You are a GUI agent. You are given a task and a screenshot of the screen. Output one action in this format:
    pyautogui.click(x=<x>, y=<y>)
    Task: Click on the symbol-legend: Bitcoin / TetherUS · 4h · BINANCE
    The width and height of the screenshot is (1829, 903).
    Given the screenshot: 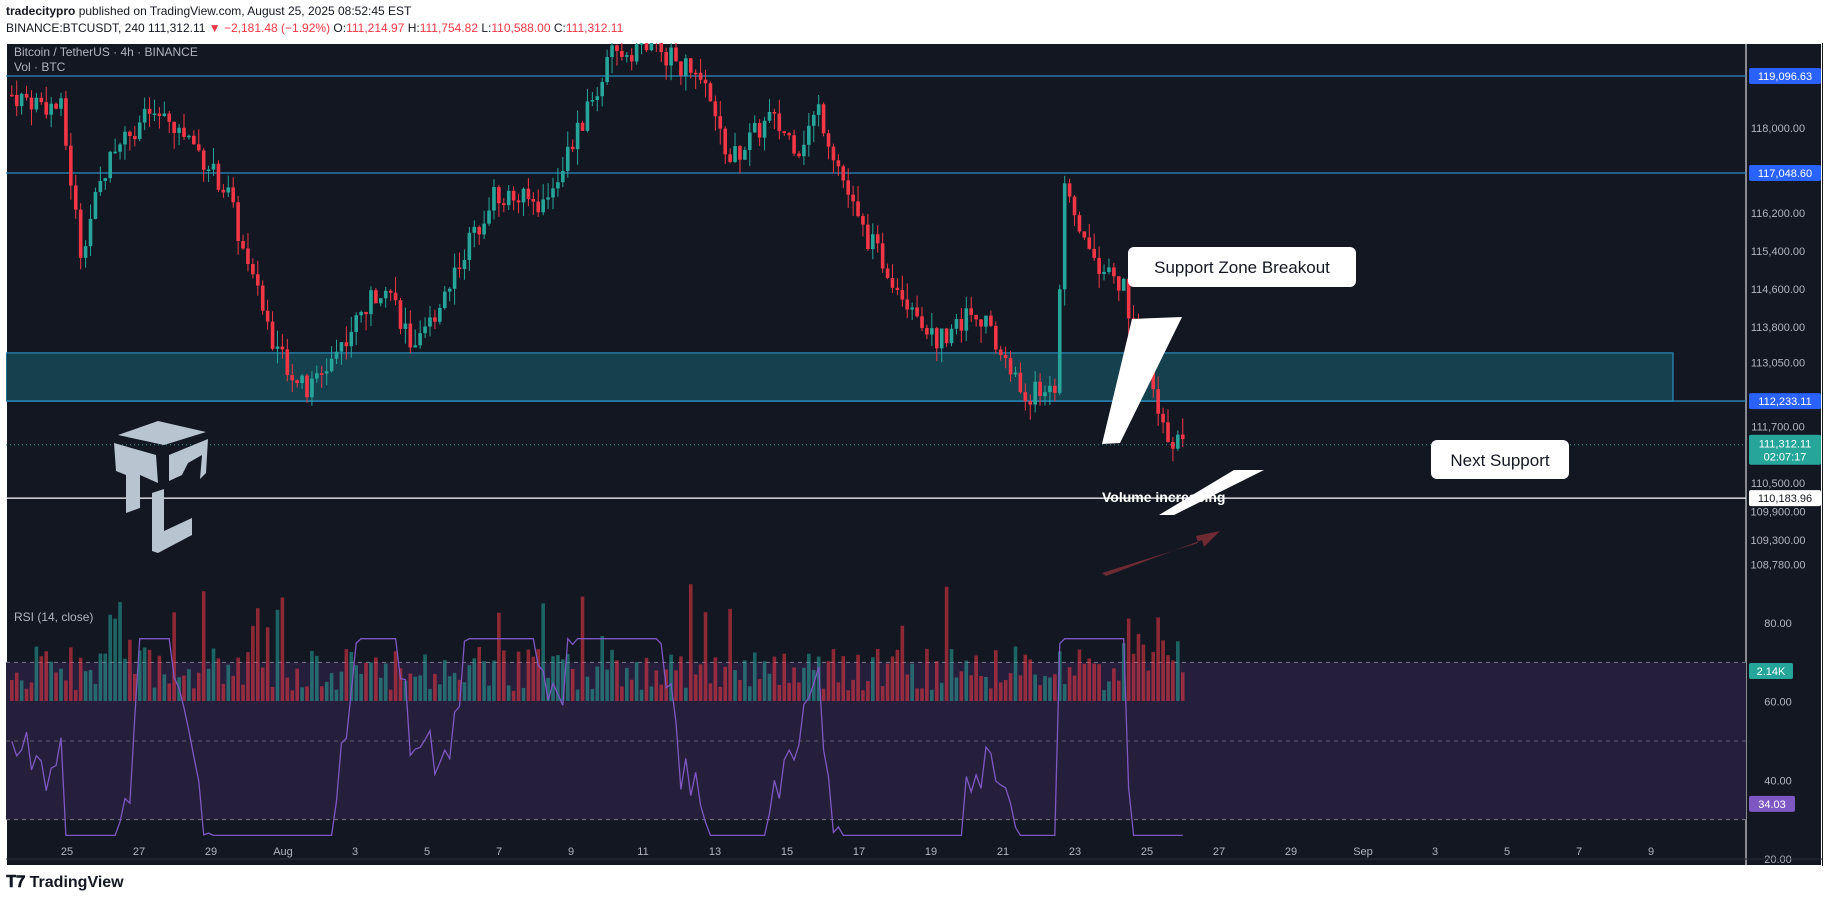 What is the action you would take?
    pyautogui.click(x=106, y=52)
    